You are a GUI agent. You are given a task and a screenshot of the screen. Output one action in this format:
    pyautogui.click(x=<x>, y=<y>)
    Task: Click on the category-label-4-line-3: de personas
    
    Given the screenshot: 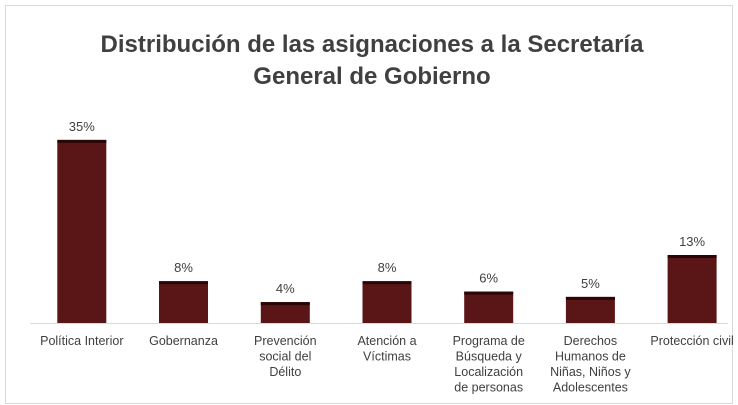 What is the action you would take?
    pyautogui.click(x=488, y=388)
    